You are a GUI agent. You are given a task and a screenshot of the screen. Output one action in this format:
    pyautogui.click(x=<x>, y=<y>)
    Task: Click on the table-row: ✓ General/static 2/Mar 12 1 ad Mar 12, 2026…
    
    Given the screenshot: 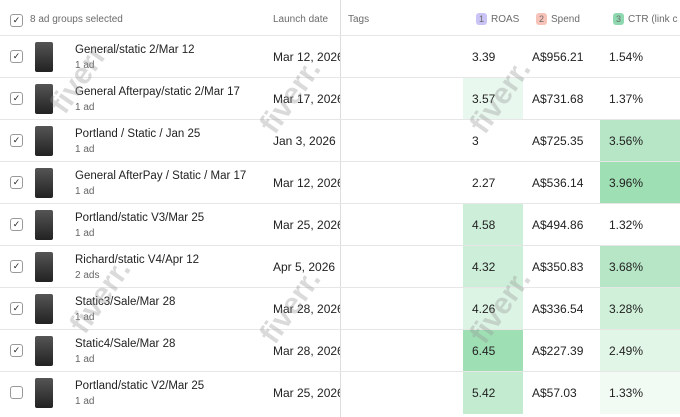 What is the action you would take?
    pyautogui.click(x=340, y=56)
    